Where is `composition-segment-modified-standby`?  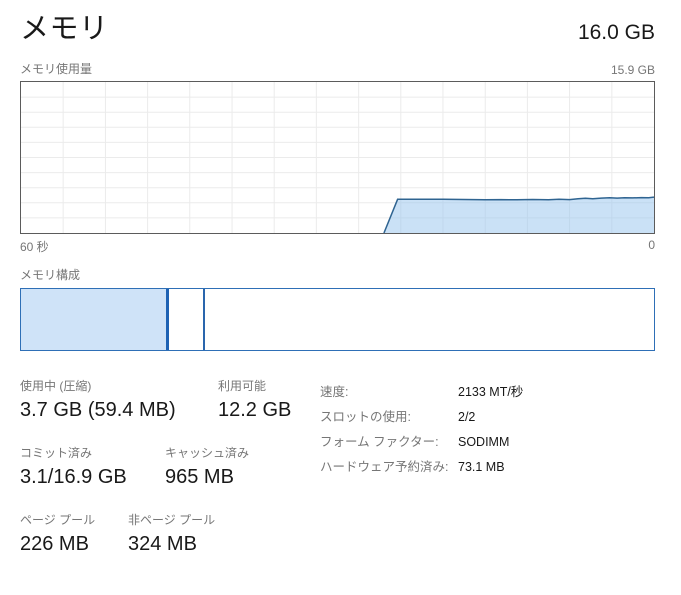 composition-segment-modified-standby is located at coordinates (186, 319).